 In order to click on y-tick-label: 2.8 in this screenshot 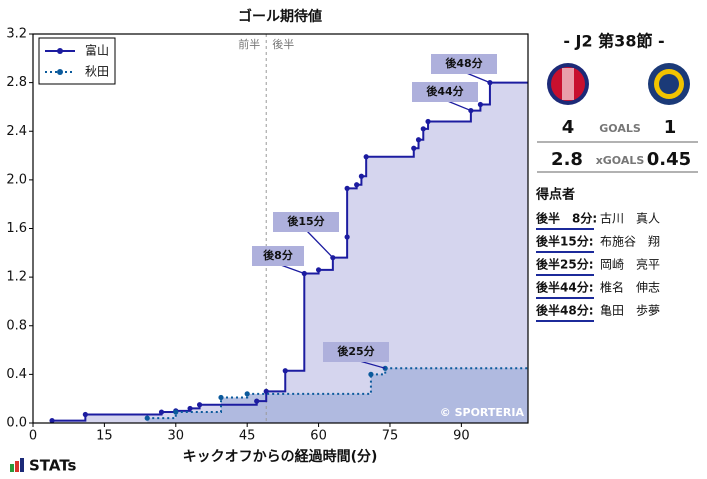, I will do `click(16, 82)`.